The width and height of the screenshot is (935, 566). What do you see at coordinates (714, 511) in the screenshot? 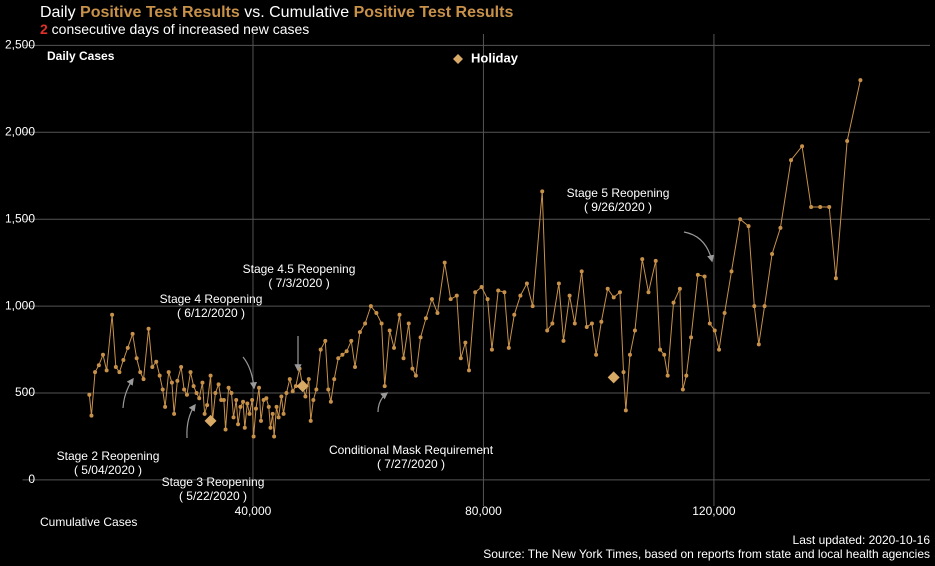
I see `x-tick-label: 120,000` at bounding box center [714, 511].